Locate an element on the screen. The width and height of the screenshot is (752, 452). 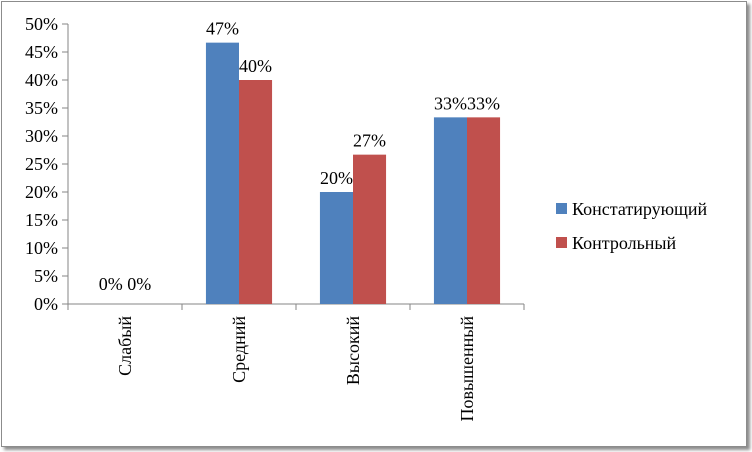
y-tick-label: 45% is located at coordinates (41, 52).